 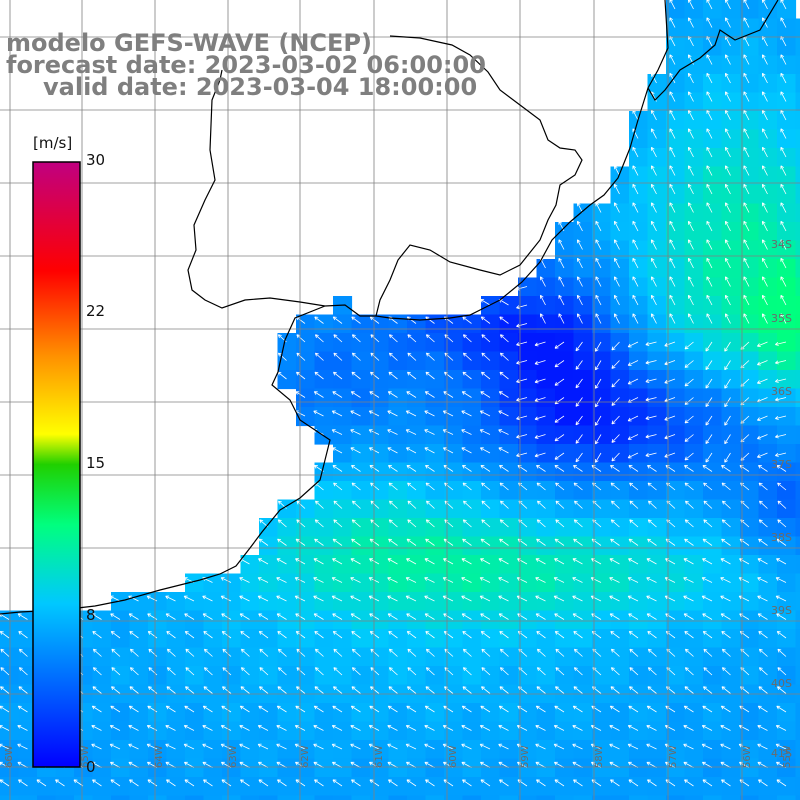 What do you see at coordinates (781, 391) in the screenshot?
I see `lat-label: 36S` at bounding box center [781, 391].